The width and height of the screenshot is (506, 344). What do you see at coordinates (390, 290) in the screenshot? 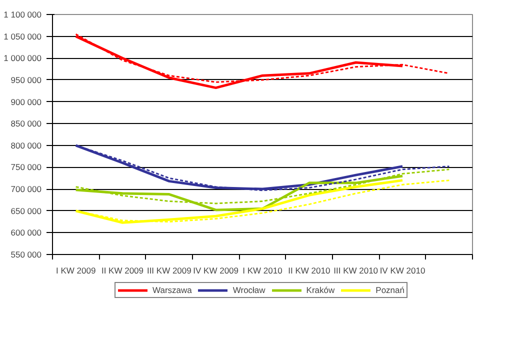
I see `legend-label: Poznań` at bounding box center [390, 290].